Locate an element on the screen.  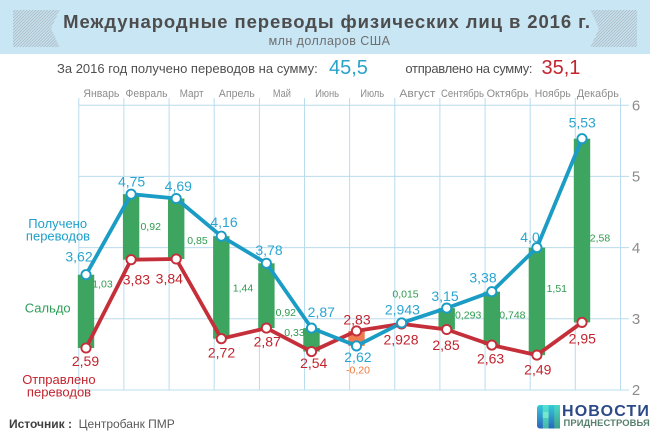
svg-text: 0,293 is located at coordinates (468, 316).